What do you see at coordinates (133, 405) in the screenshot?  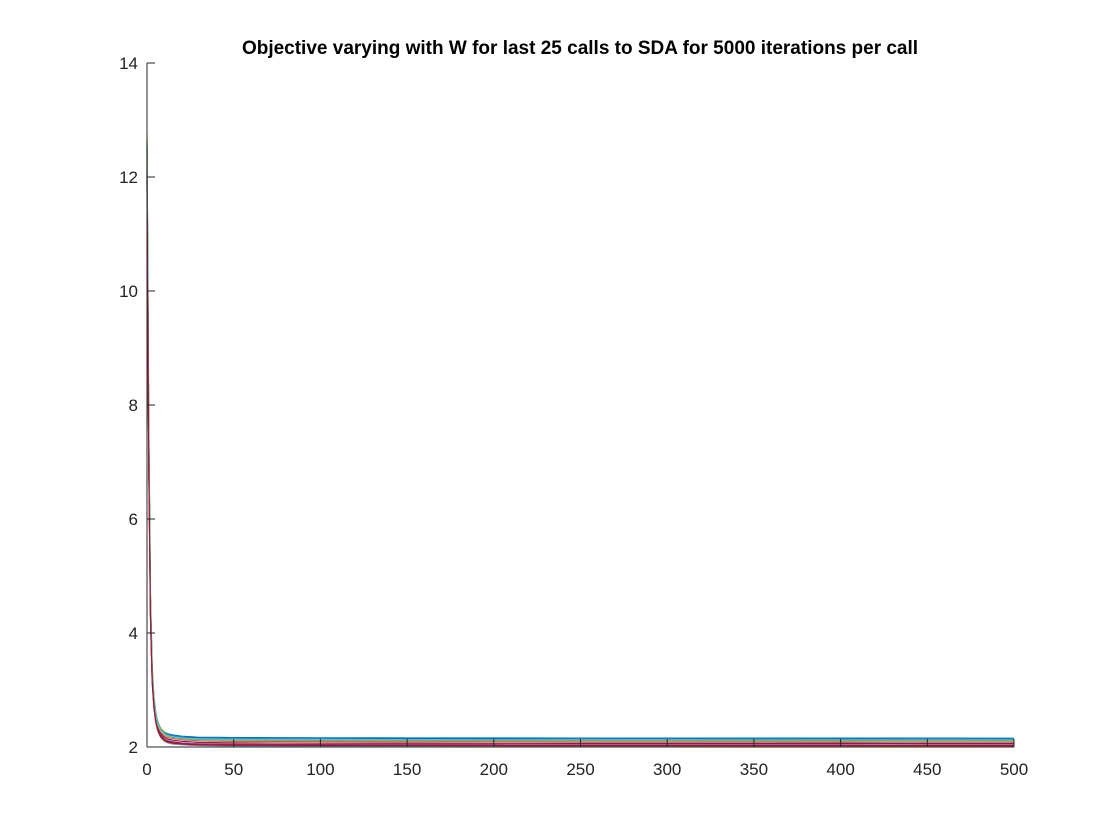 I see `y-tick-label: 8` at bounding box center [133, 405].